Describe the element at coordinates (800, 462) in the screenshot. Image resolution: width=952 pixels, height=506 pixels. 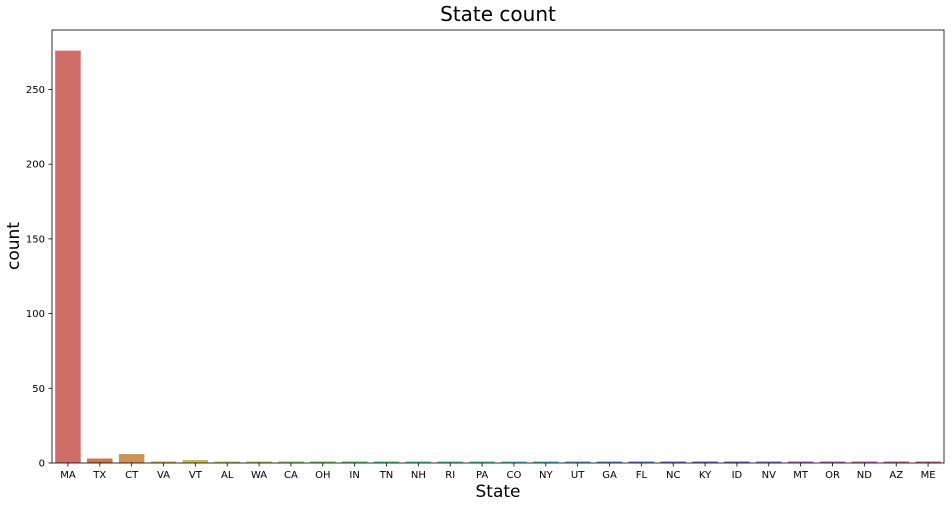
I see `bar-mt` at that location.